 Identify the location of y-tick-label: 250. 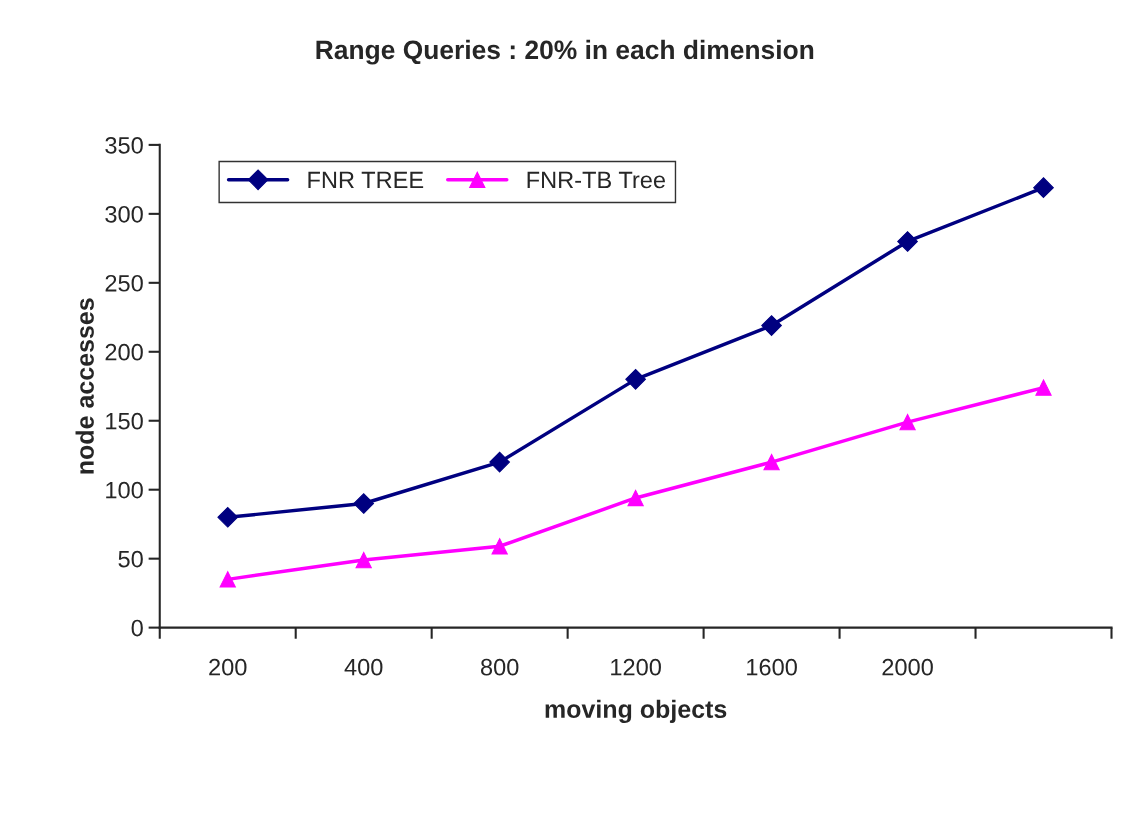
(124, 283).